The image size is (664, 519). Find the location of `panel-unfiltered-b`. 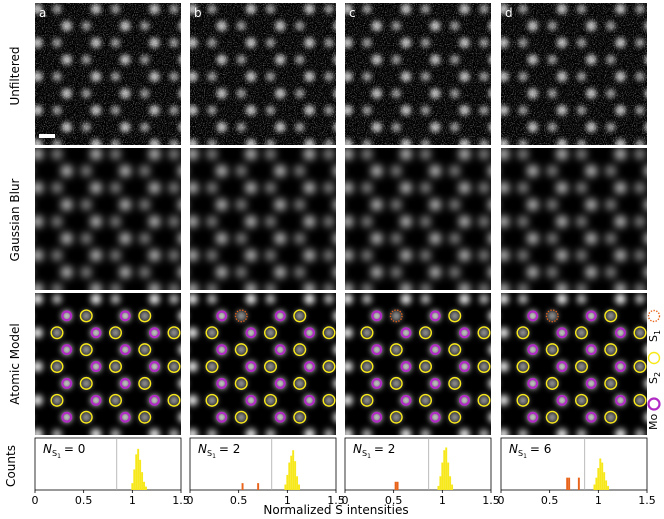

panel-unfiltered-b is located at coordinates (263, 74).